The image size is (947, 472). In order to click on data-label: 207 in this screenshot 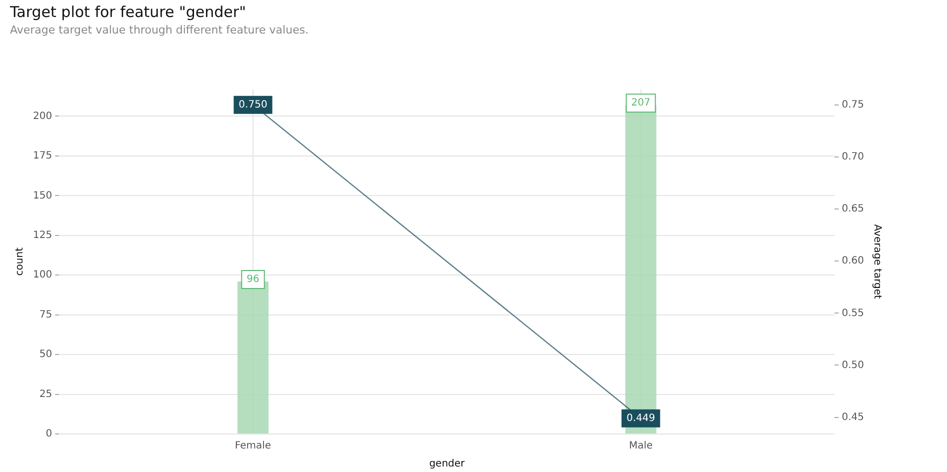, I will do `click(640, 103)`.